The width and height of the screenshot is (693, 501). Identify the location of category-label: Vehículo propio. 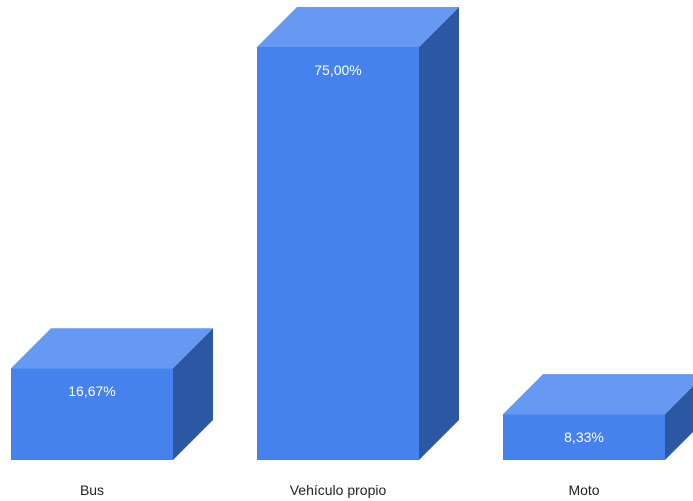
(338, 490).